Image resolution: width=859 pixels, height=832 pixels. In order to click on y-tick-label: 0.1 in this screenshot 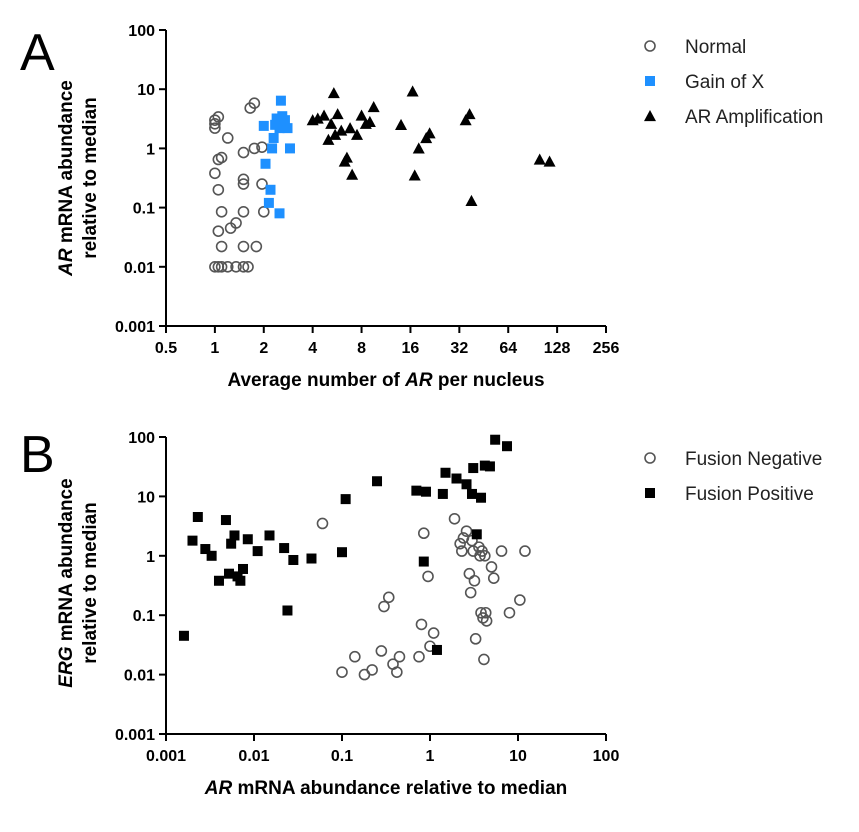, I will do `click(144, 616)`.